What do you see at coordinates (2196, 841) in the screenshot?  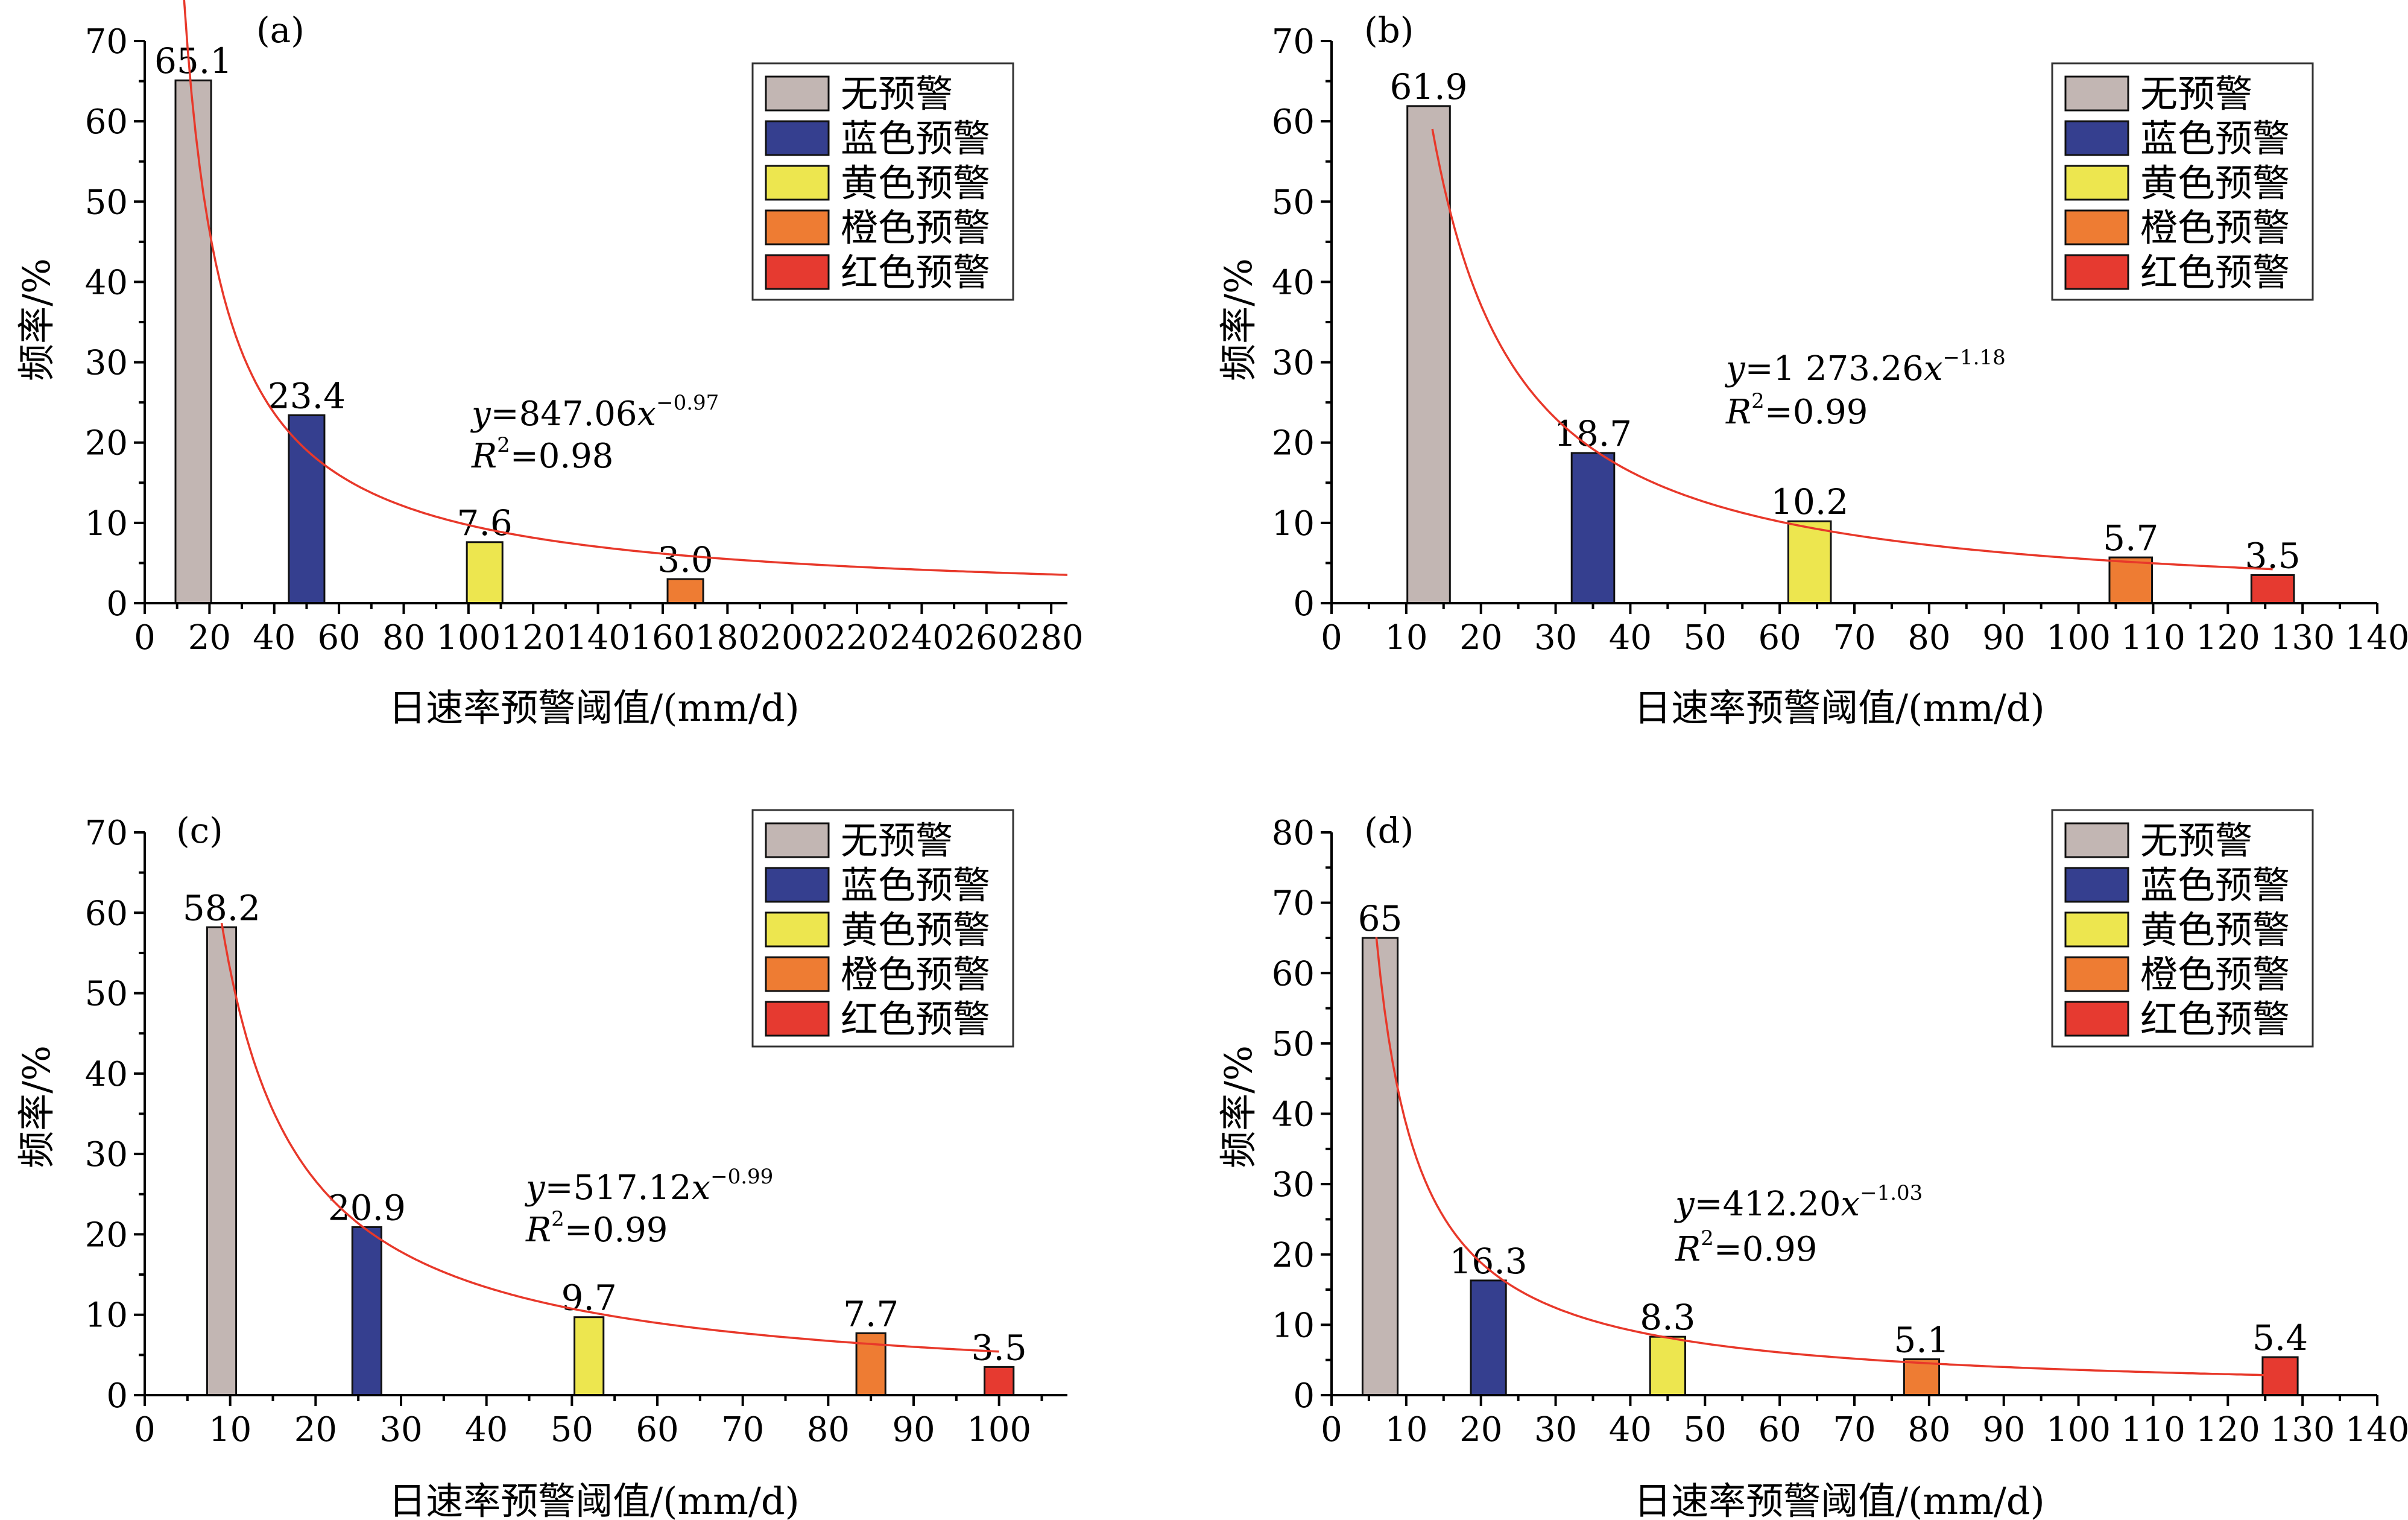 I see `legend-label-d-none: 无预警` at bounding box center [2196, 841].